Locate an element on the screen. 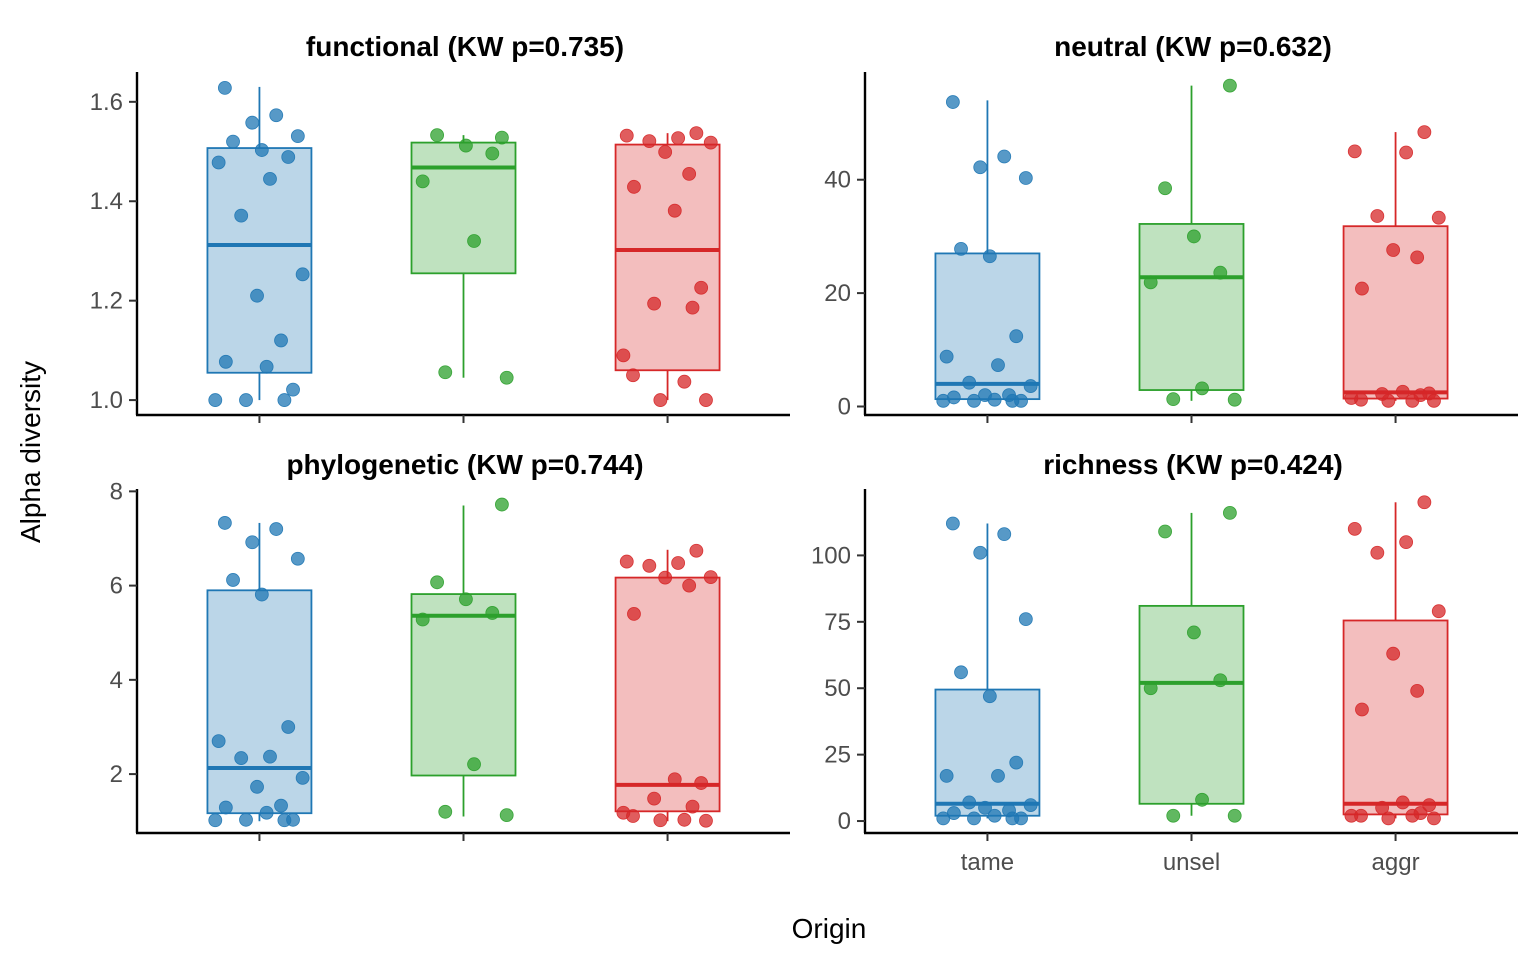 The image size is (1536, 960). y-tick-label: 4 is located at coordinates (116, 680).